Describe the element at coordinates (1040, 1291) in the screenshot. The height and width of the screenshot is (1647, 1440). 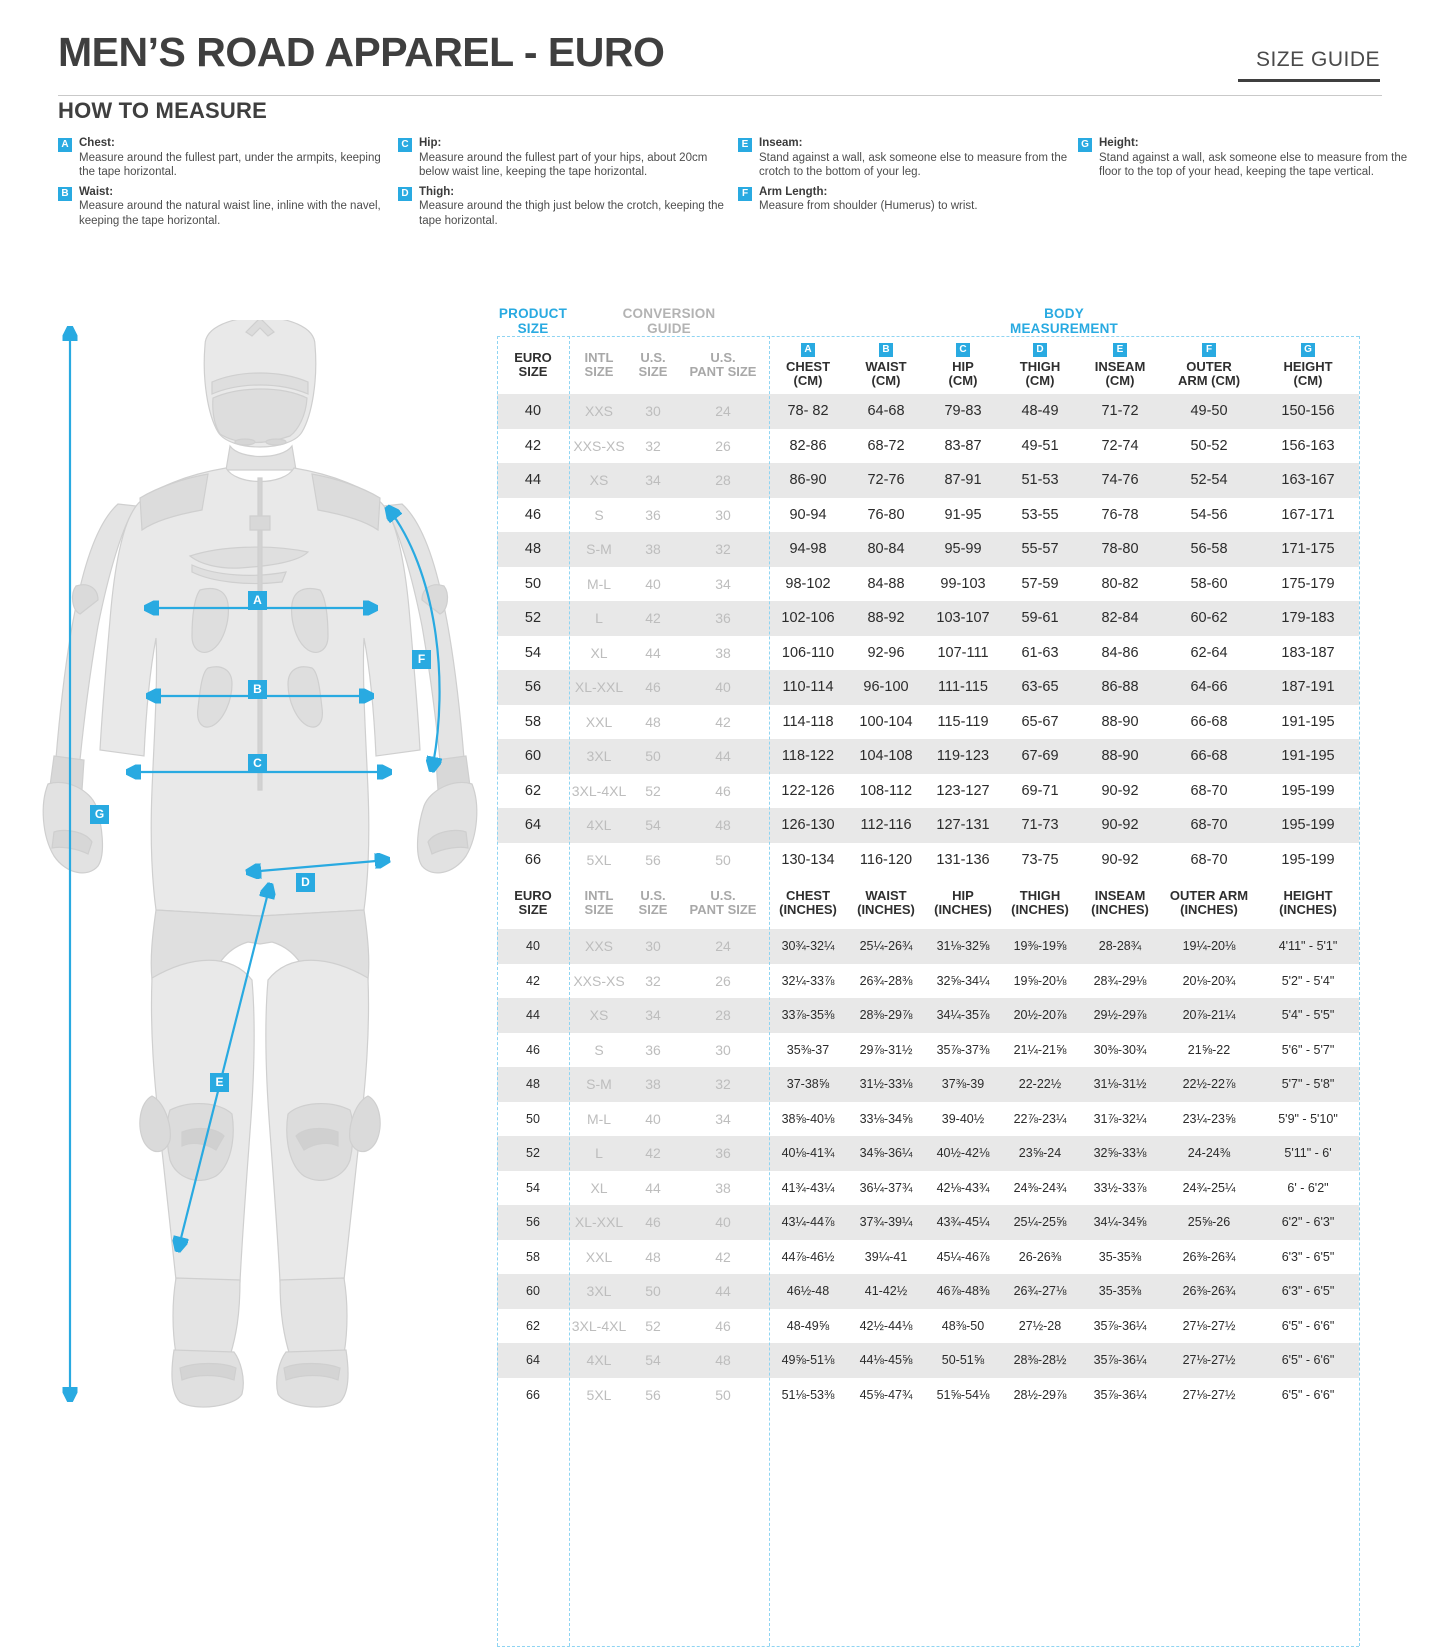
I see `cell-r10-c7: 26¾-27⅛` at that location.